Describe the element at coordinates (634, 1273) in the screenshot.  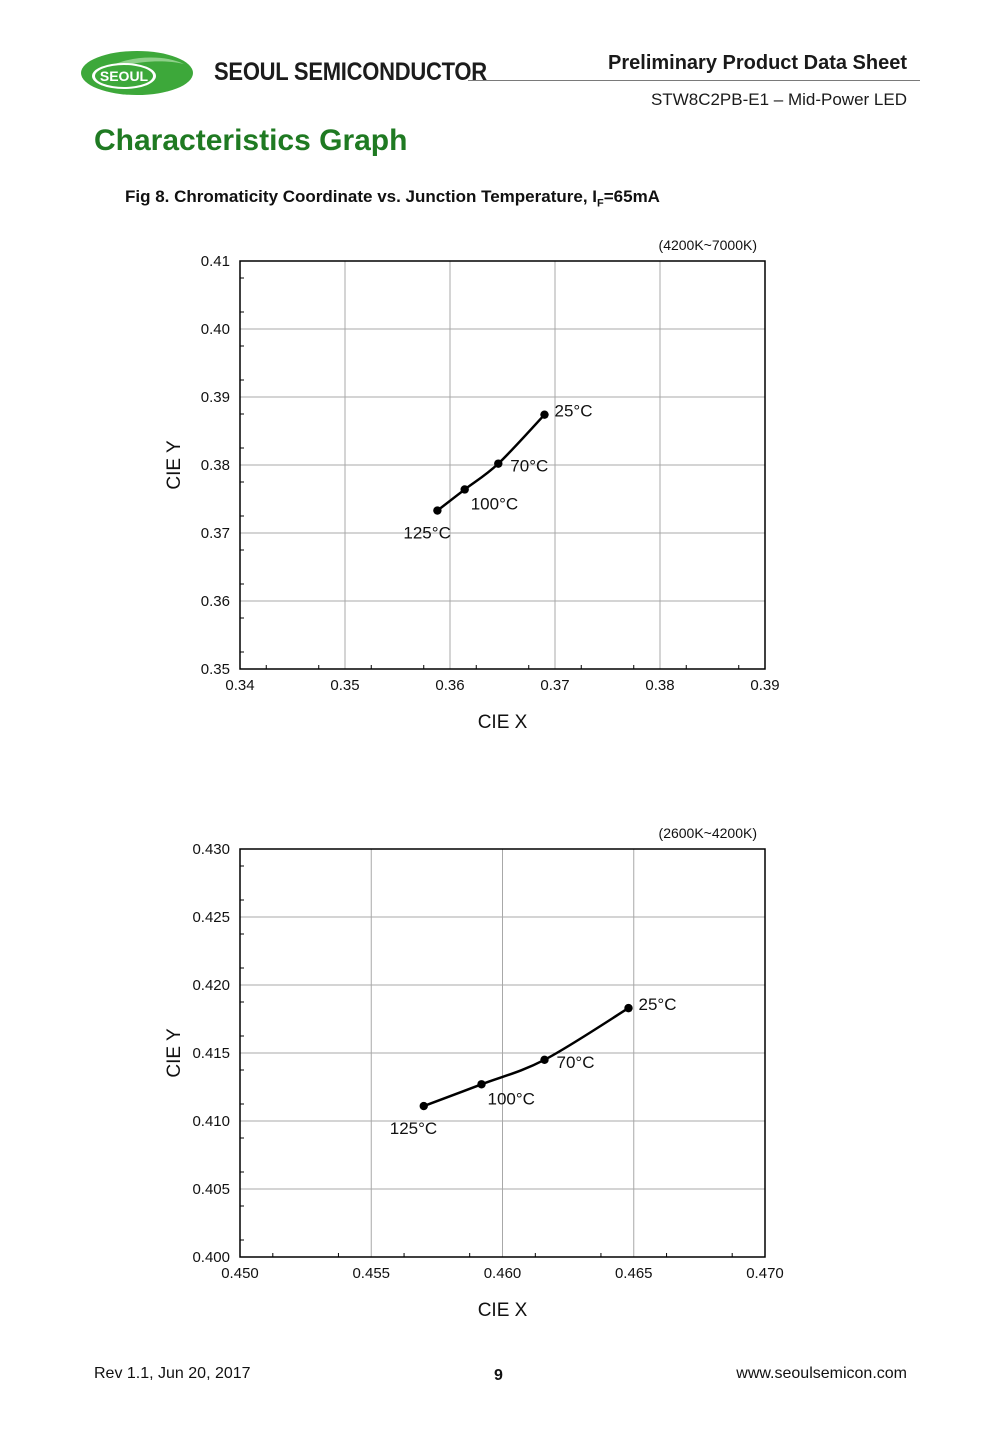
I see `x-tick-label: 0.465` at that location.